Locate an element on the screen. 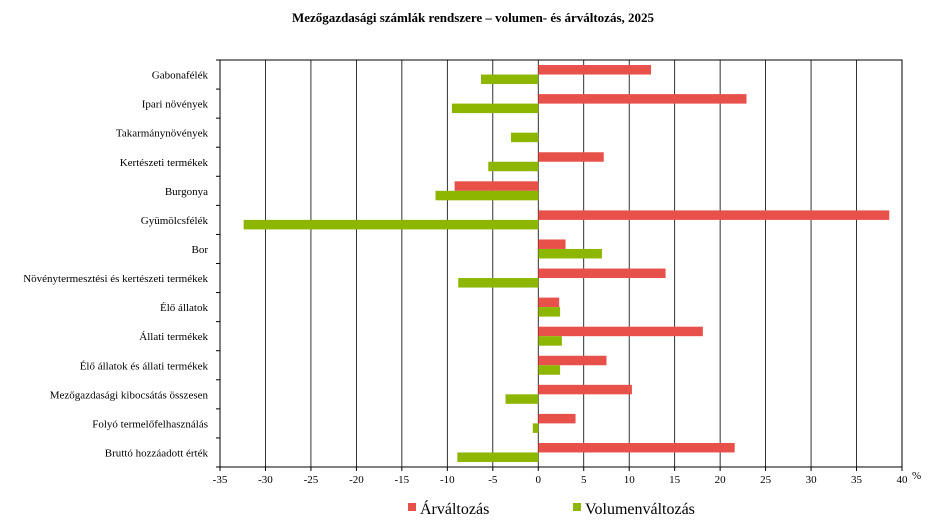 The height and width of the screenshot is (532, 946). category-label: Burgonya is located at coordinates (186, 192).